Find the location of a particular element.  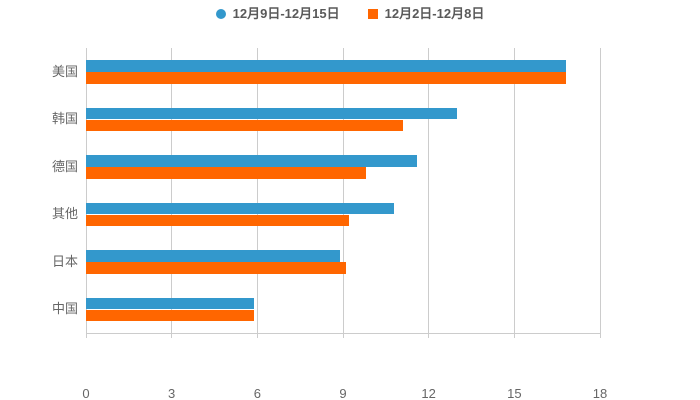

bar-s0-c2 is located at coordinates (252, 161).